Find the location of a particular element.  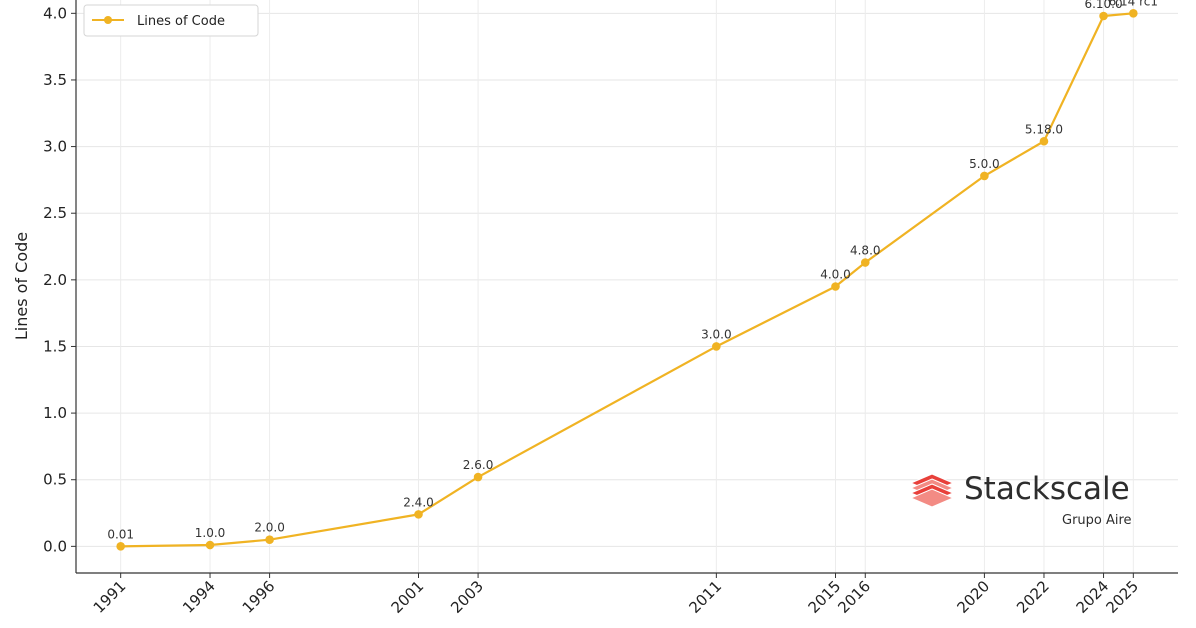

legend-box is located at coordinates (171, 20).